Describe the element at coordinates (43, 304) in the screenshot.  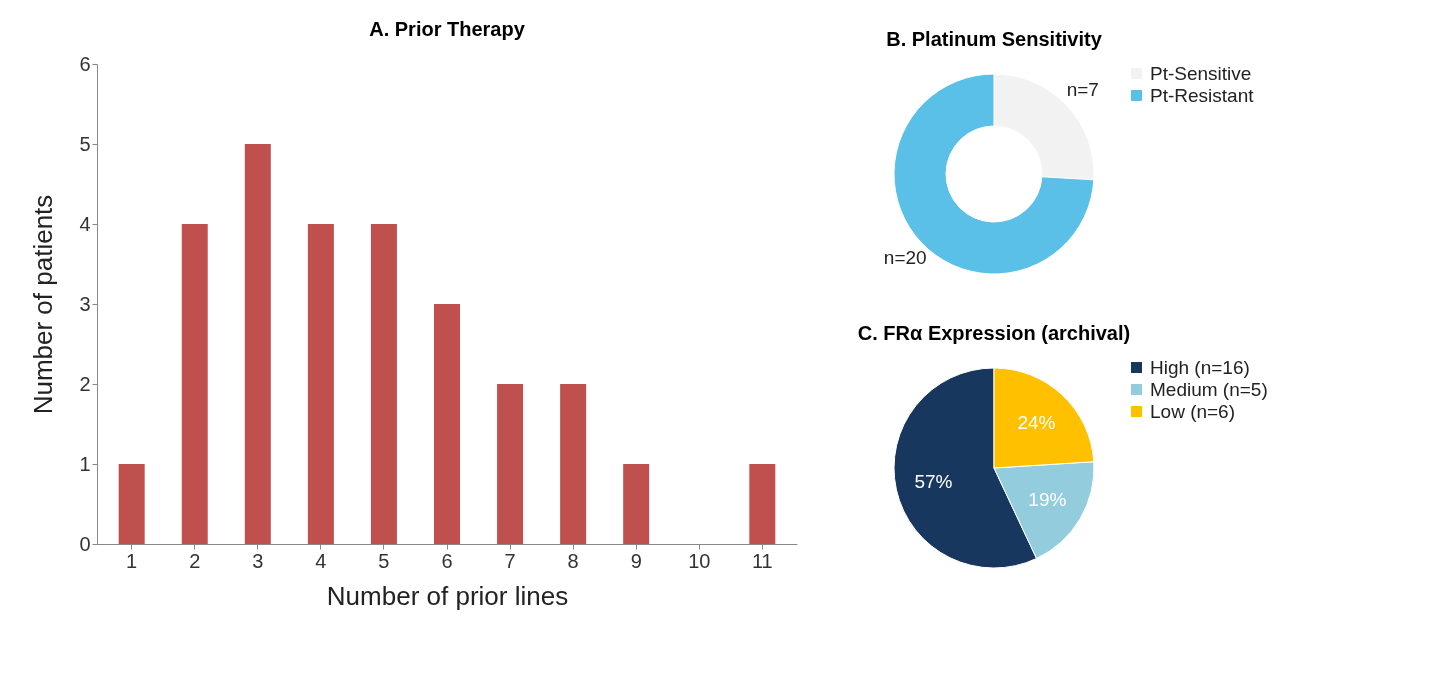
I see `y-axis-title: Number of patients` at that location.